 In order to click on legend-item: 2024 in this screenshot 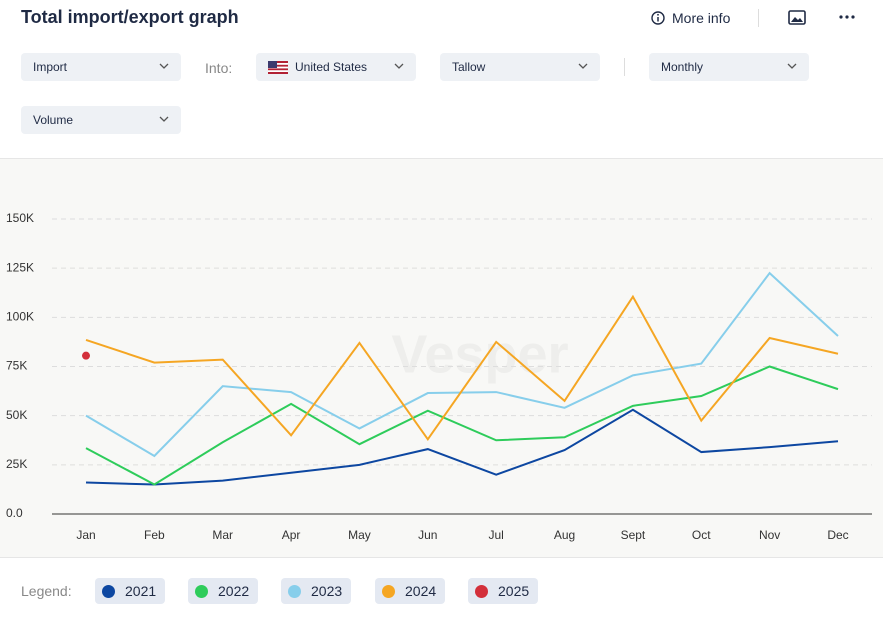, I will do `click(410, 591)`.